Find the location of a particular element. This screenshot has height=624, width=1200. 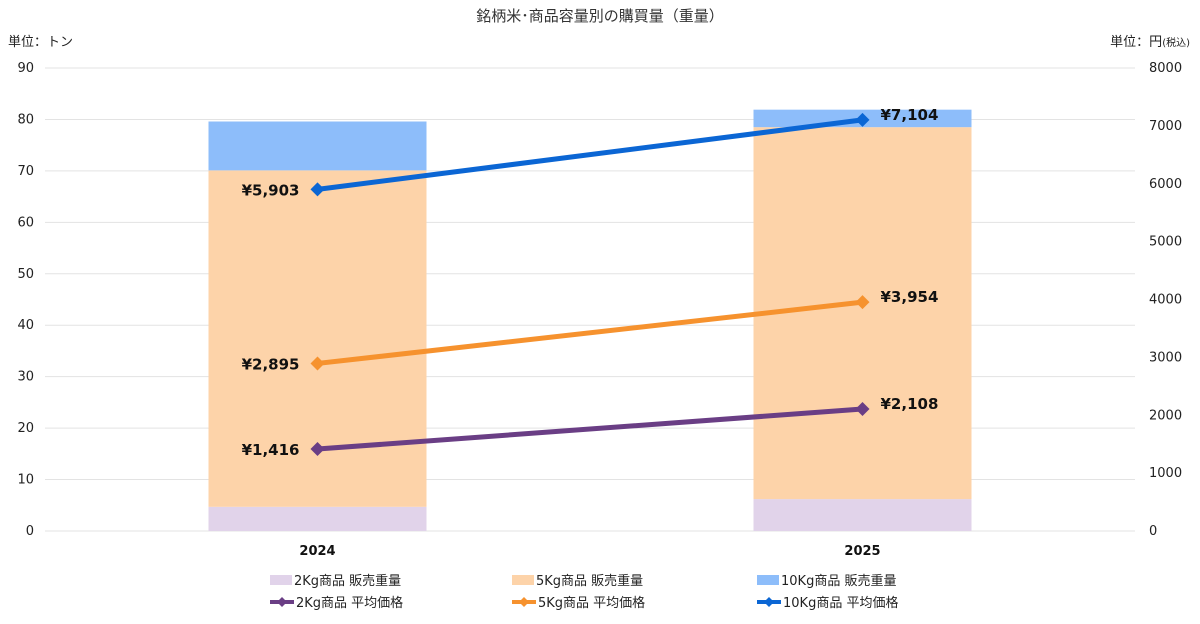

y-right-tick-label: 8000 is located at coordinates (1165, 68).